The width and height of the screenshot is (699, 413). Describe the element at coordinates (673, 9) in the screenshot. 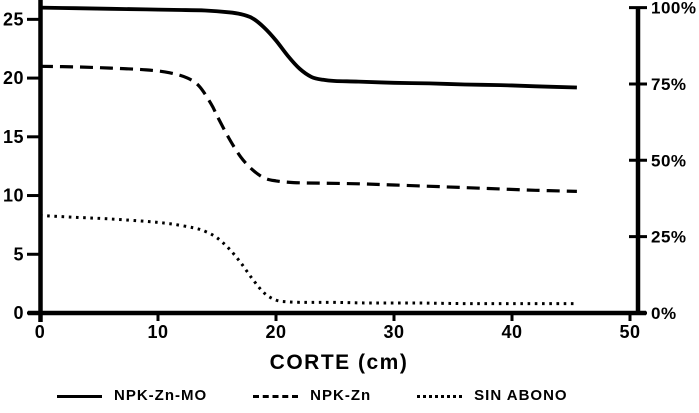

I see `right-axis-tick-label: 100%` at that location.